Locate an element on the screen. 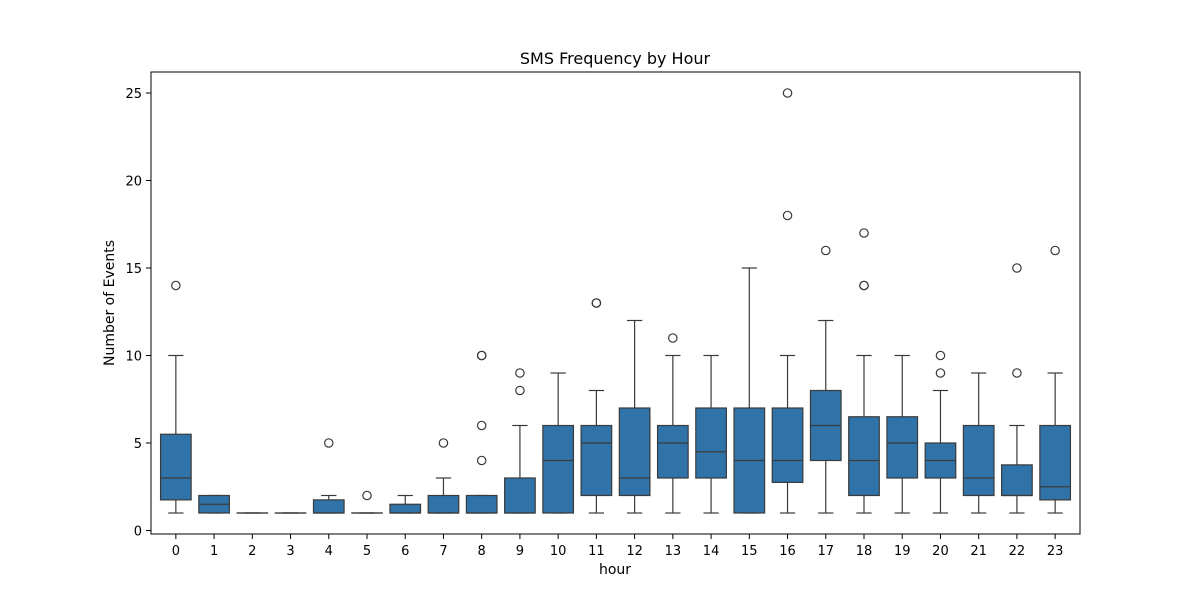 This screenshot has height=600, width=1200. x-tick-label: 18 is located at coordinates (864, 551).